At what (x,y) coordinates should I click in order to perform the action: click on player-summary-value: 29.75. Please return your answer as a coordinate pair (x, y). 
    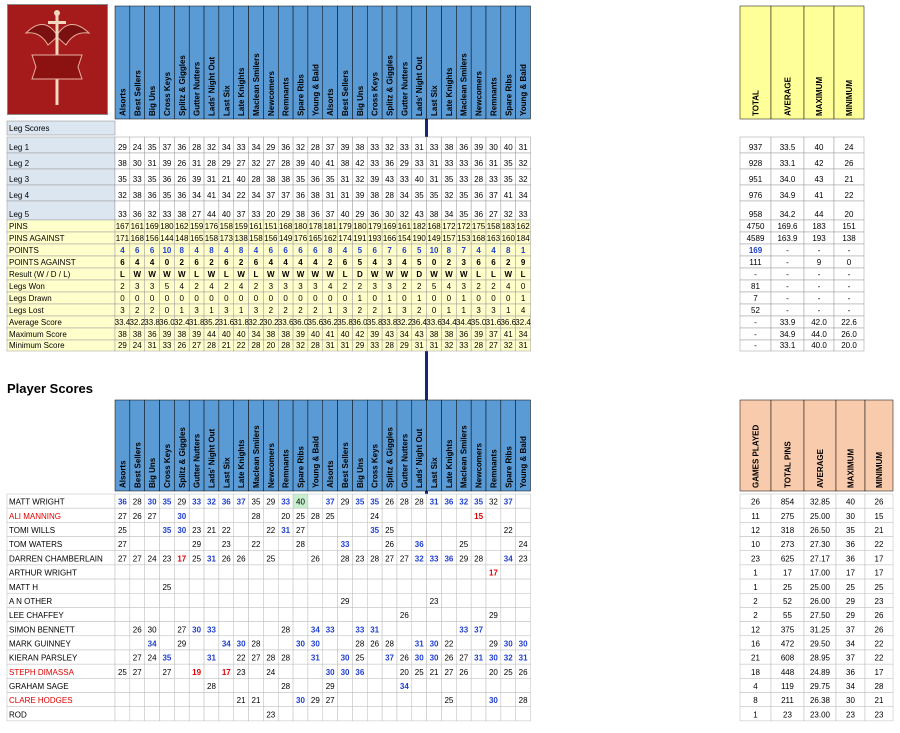
    Looking at the image, I should click on (820, 686).